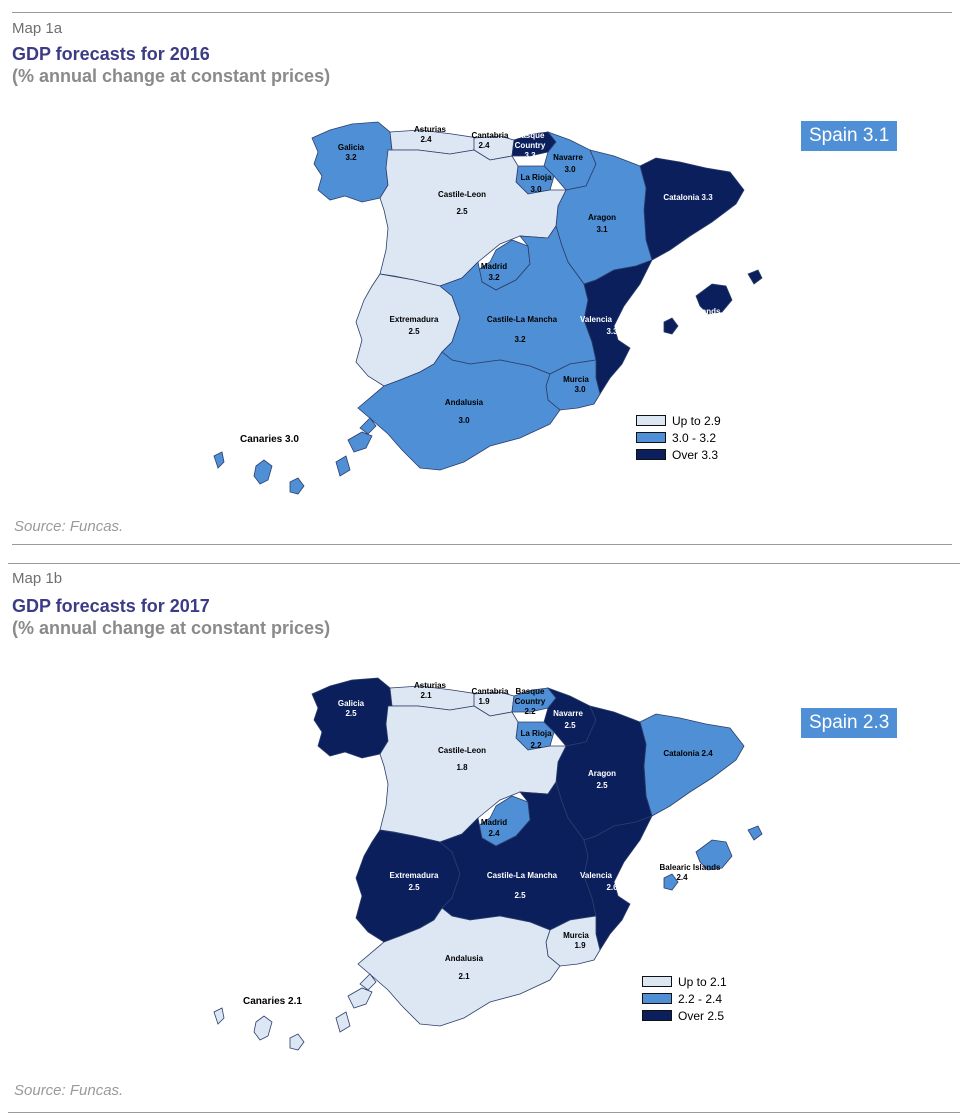 The height and width of the screenshot is (1116, 969). What do you see at coordinates (351, 157) in the screenshot?
I see `region-label-galicia: 3.2` at bounding box center [351, 157].